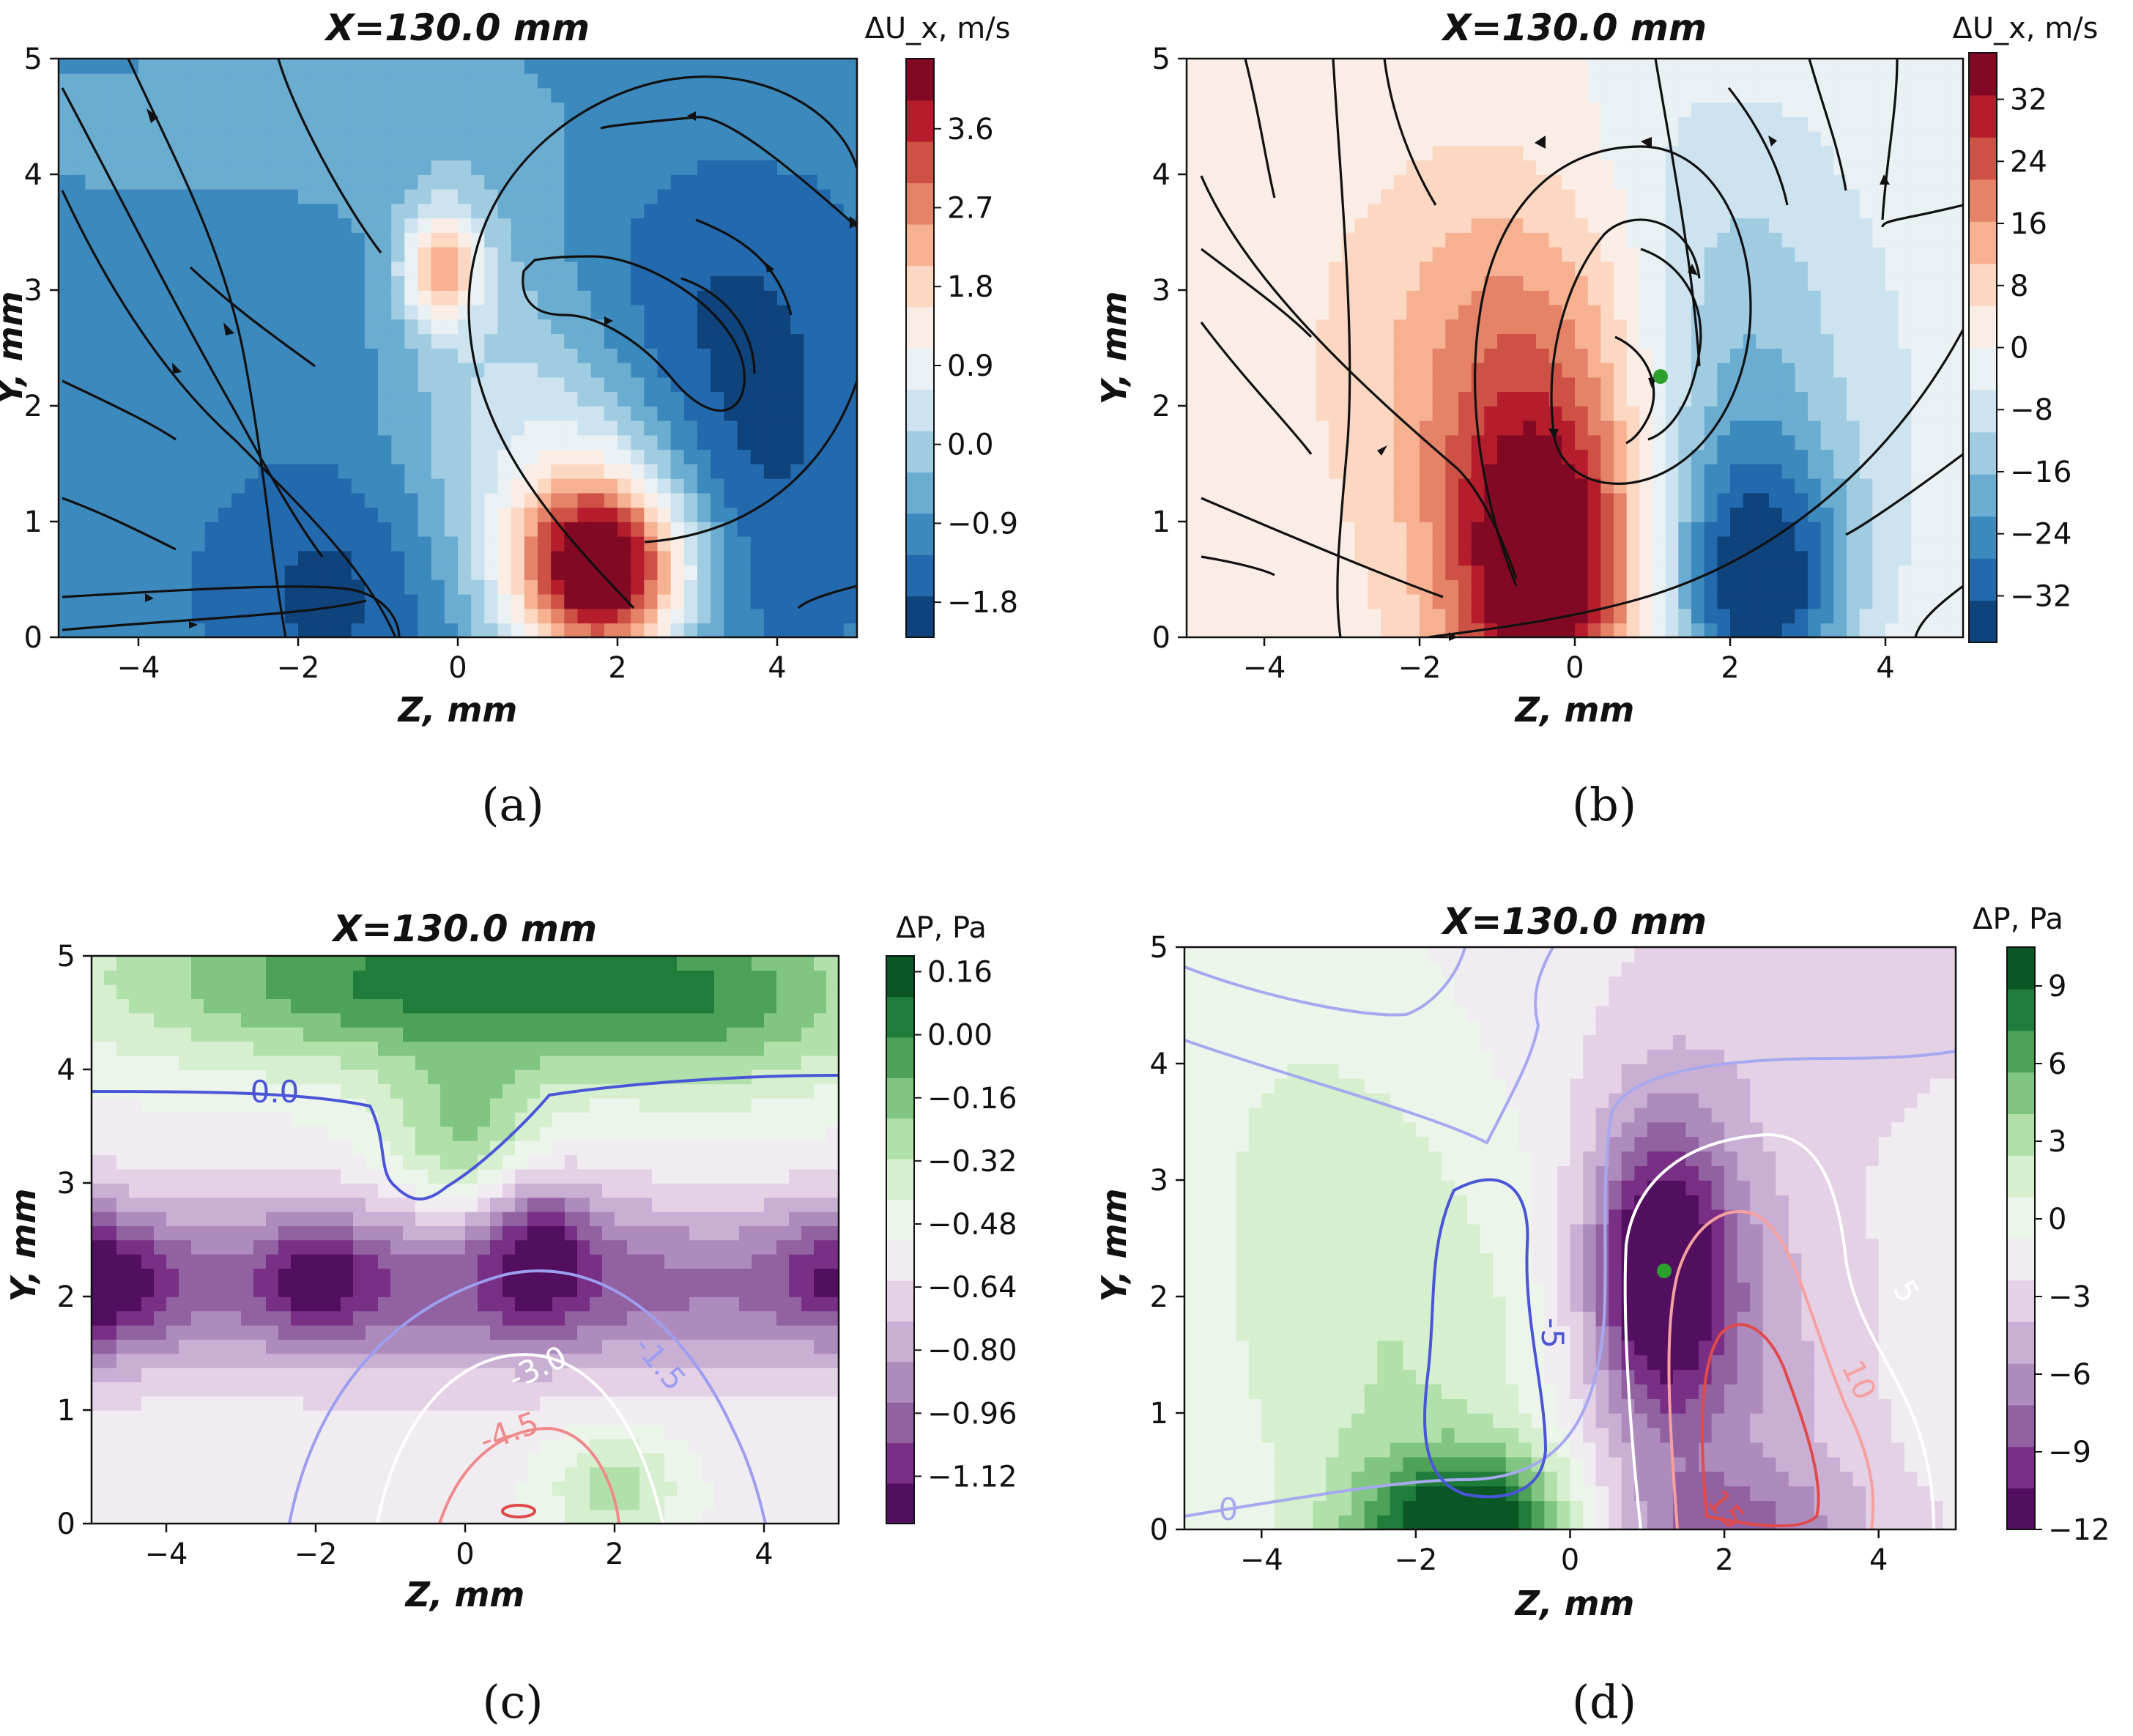 This screenshot has width=2133, height=1736. Describe the element at coordinates (1581, 348) in the screenshot. I see `panel-b-streamlines` at that location.